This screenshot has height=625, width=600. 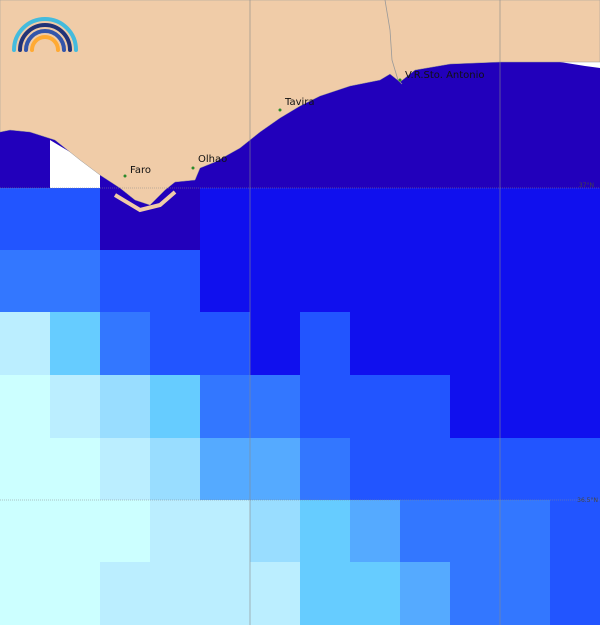 I want to click on place-label: Olhao, so click(x=212, y=159).